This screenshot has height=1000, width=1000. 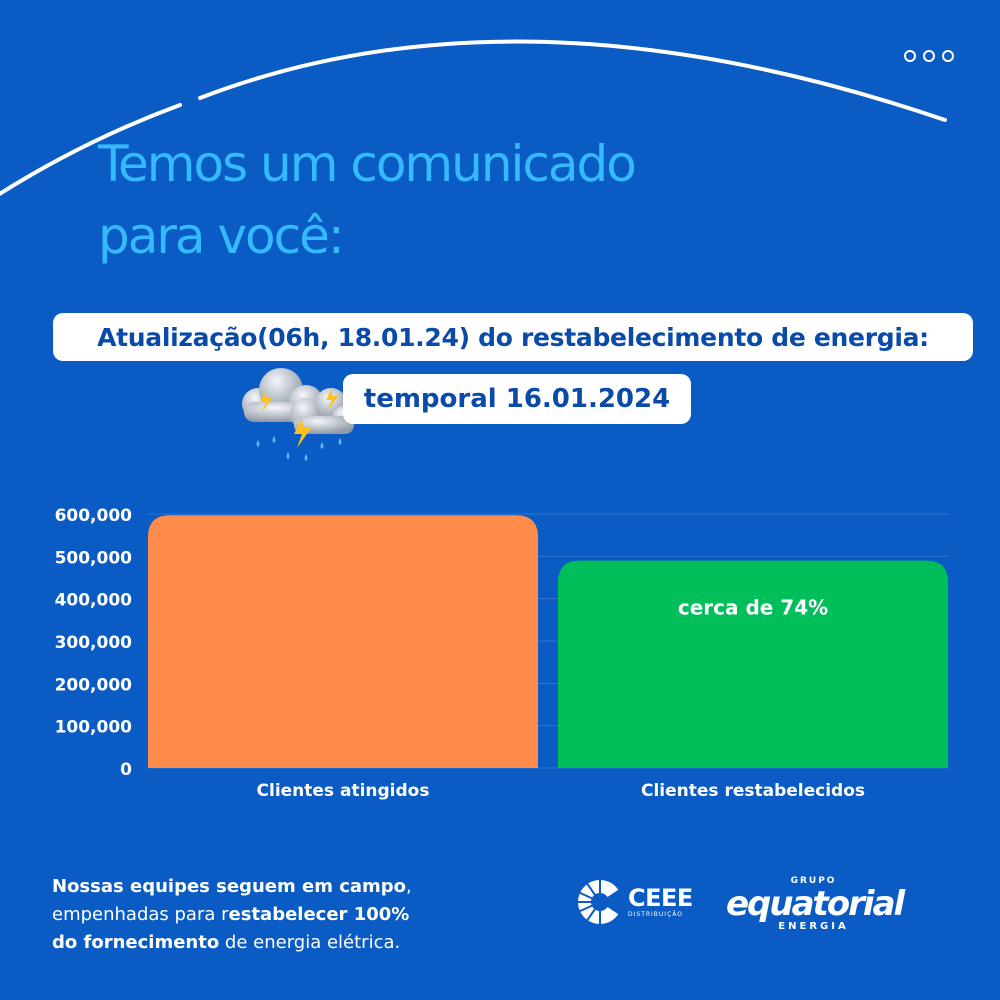 What do you see at coordinates (343, 791) in the screenshot?
I see `x-tick-label: Clientes atingidos` at bounding box center [343, 791].